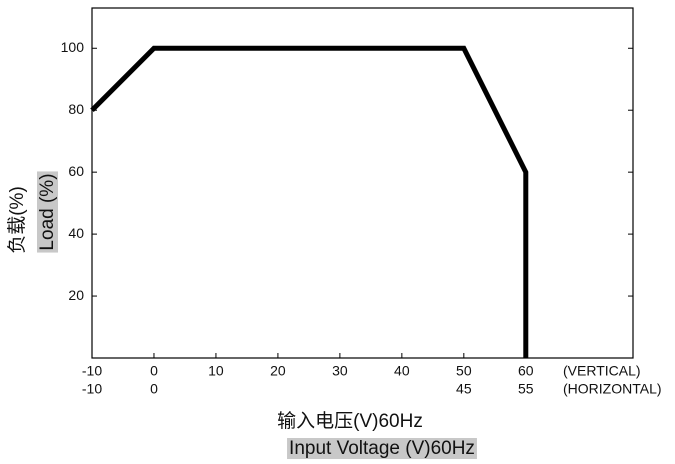 The height and width of the screenshot is (464, 675). What do you see at coordinates (76, 233) in the screenshot?
I see `y-tick-label: 40` at bounding box center [76, 233].